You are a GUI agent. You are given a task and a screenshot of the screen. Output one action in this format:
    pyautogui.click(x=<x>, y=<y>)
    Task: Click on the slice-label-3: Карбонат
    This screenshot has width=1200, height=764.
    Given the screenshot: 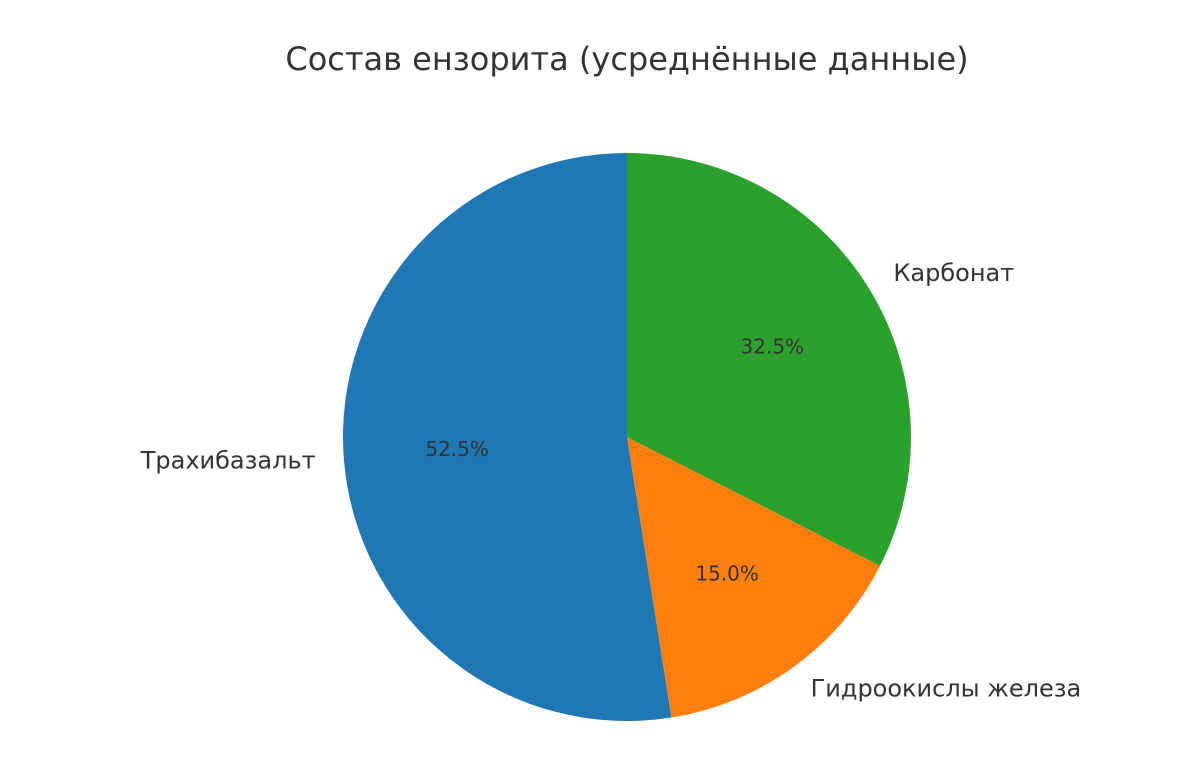 What is the action you would take?
    pyautogui.click(x=953, y=273)
    